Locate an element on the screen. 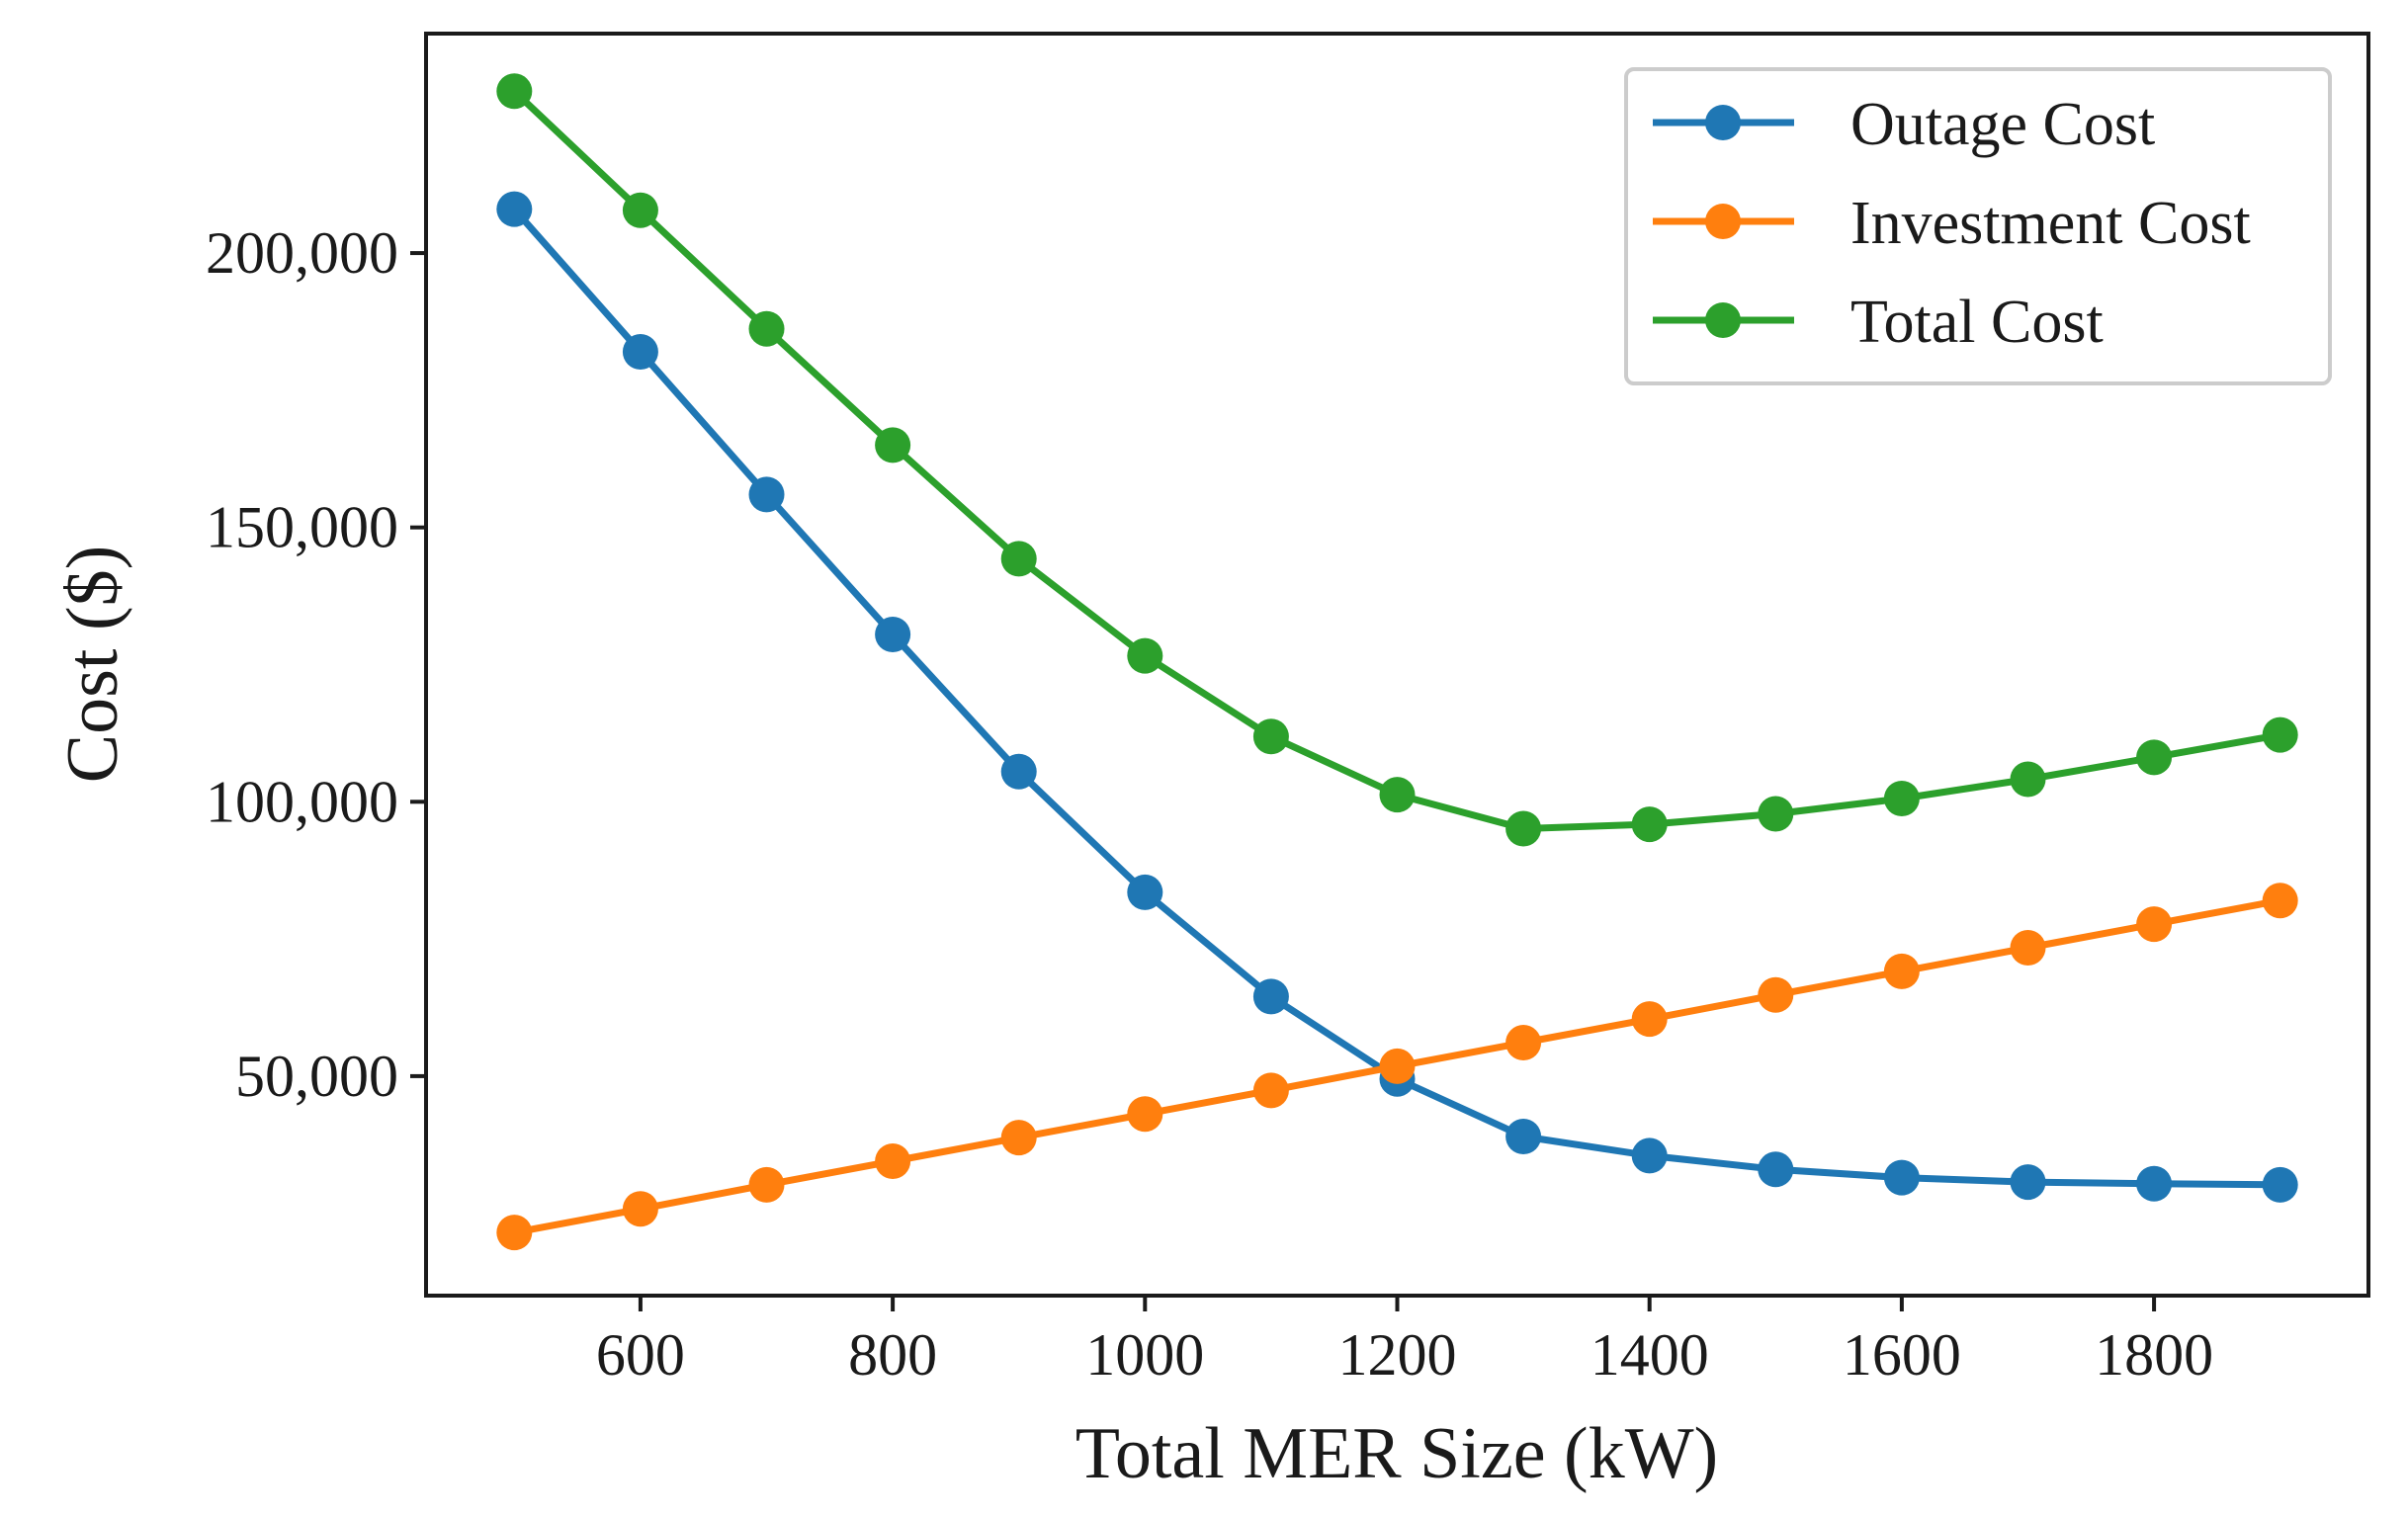 The image size is (2408, 1516). y-tick-label: 100,000 is located at coordinates (302, 801).